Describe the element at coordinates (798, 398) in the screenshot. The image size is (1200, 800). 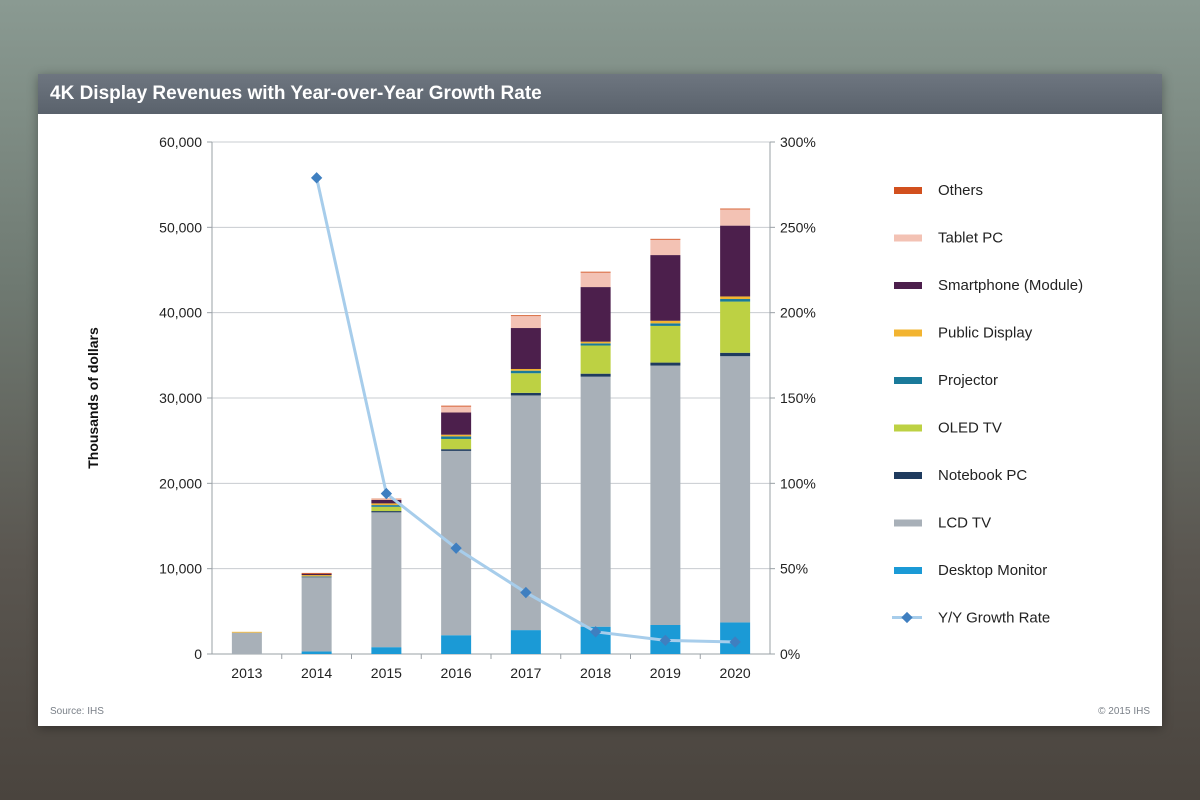
I see `y2-tick-label: 150%` at that location.